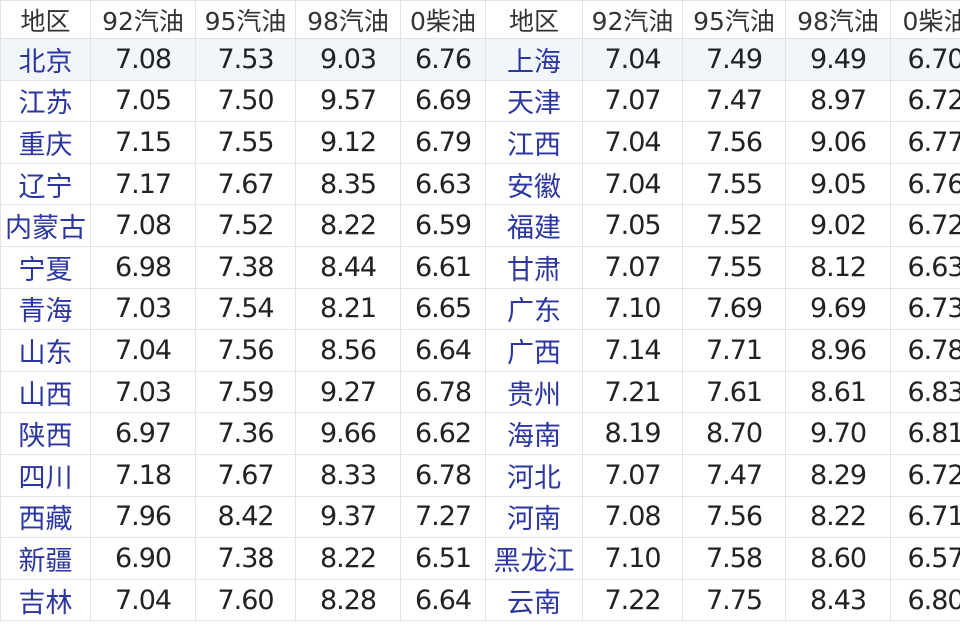 This screenshot has height=628, width=960. I want to click on region-cell: 海南, so click(534, 433).